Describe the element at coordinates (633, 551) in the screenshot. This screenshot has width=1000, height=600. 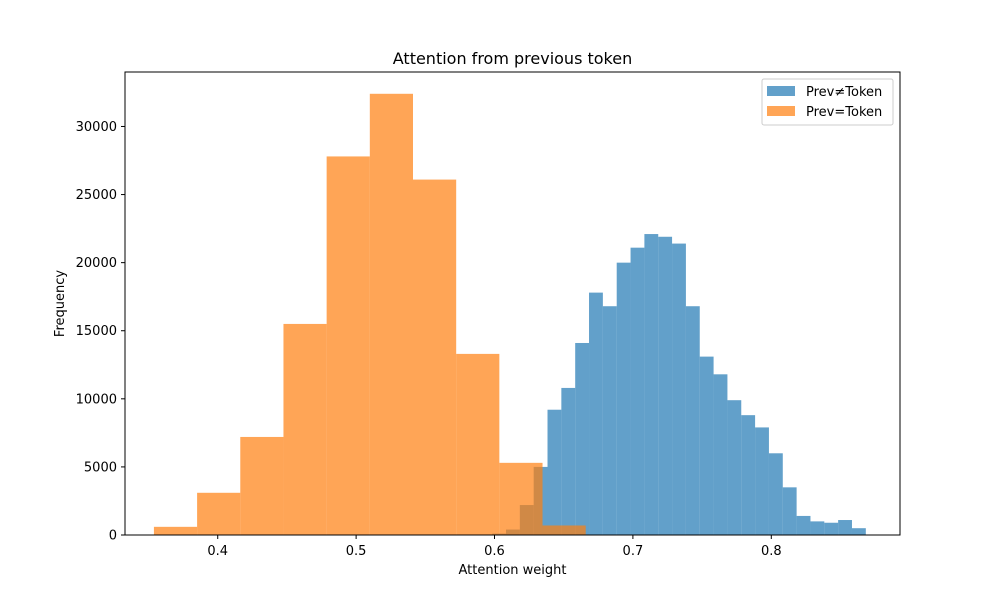
I see `x-tick-label: 0.7` at that location.